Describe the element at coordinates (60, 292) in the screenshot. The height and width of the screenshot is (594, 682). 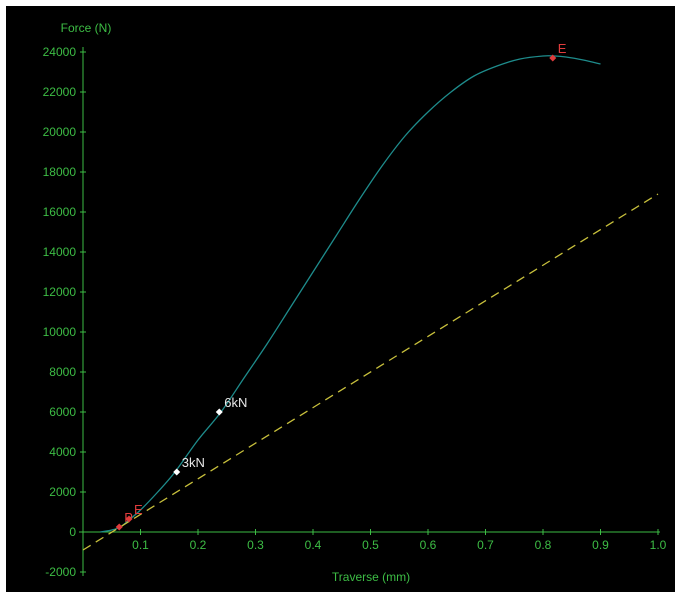
I see `y-tick-label: 12000` at that location.